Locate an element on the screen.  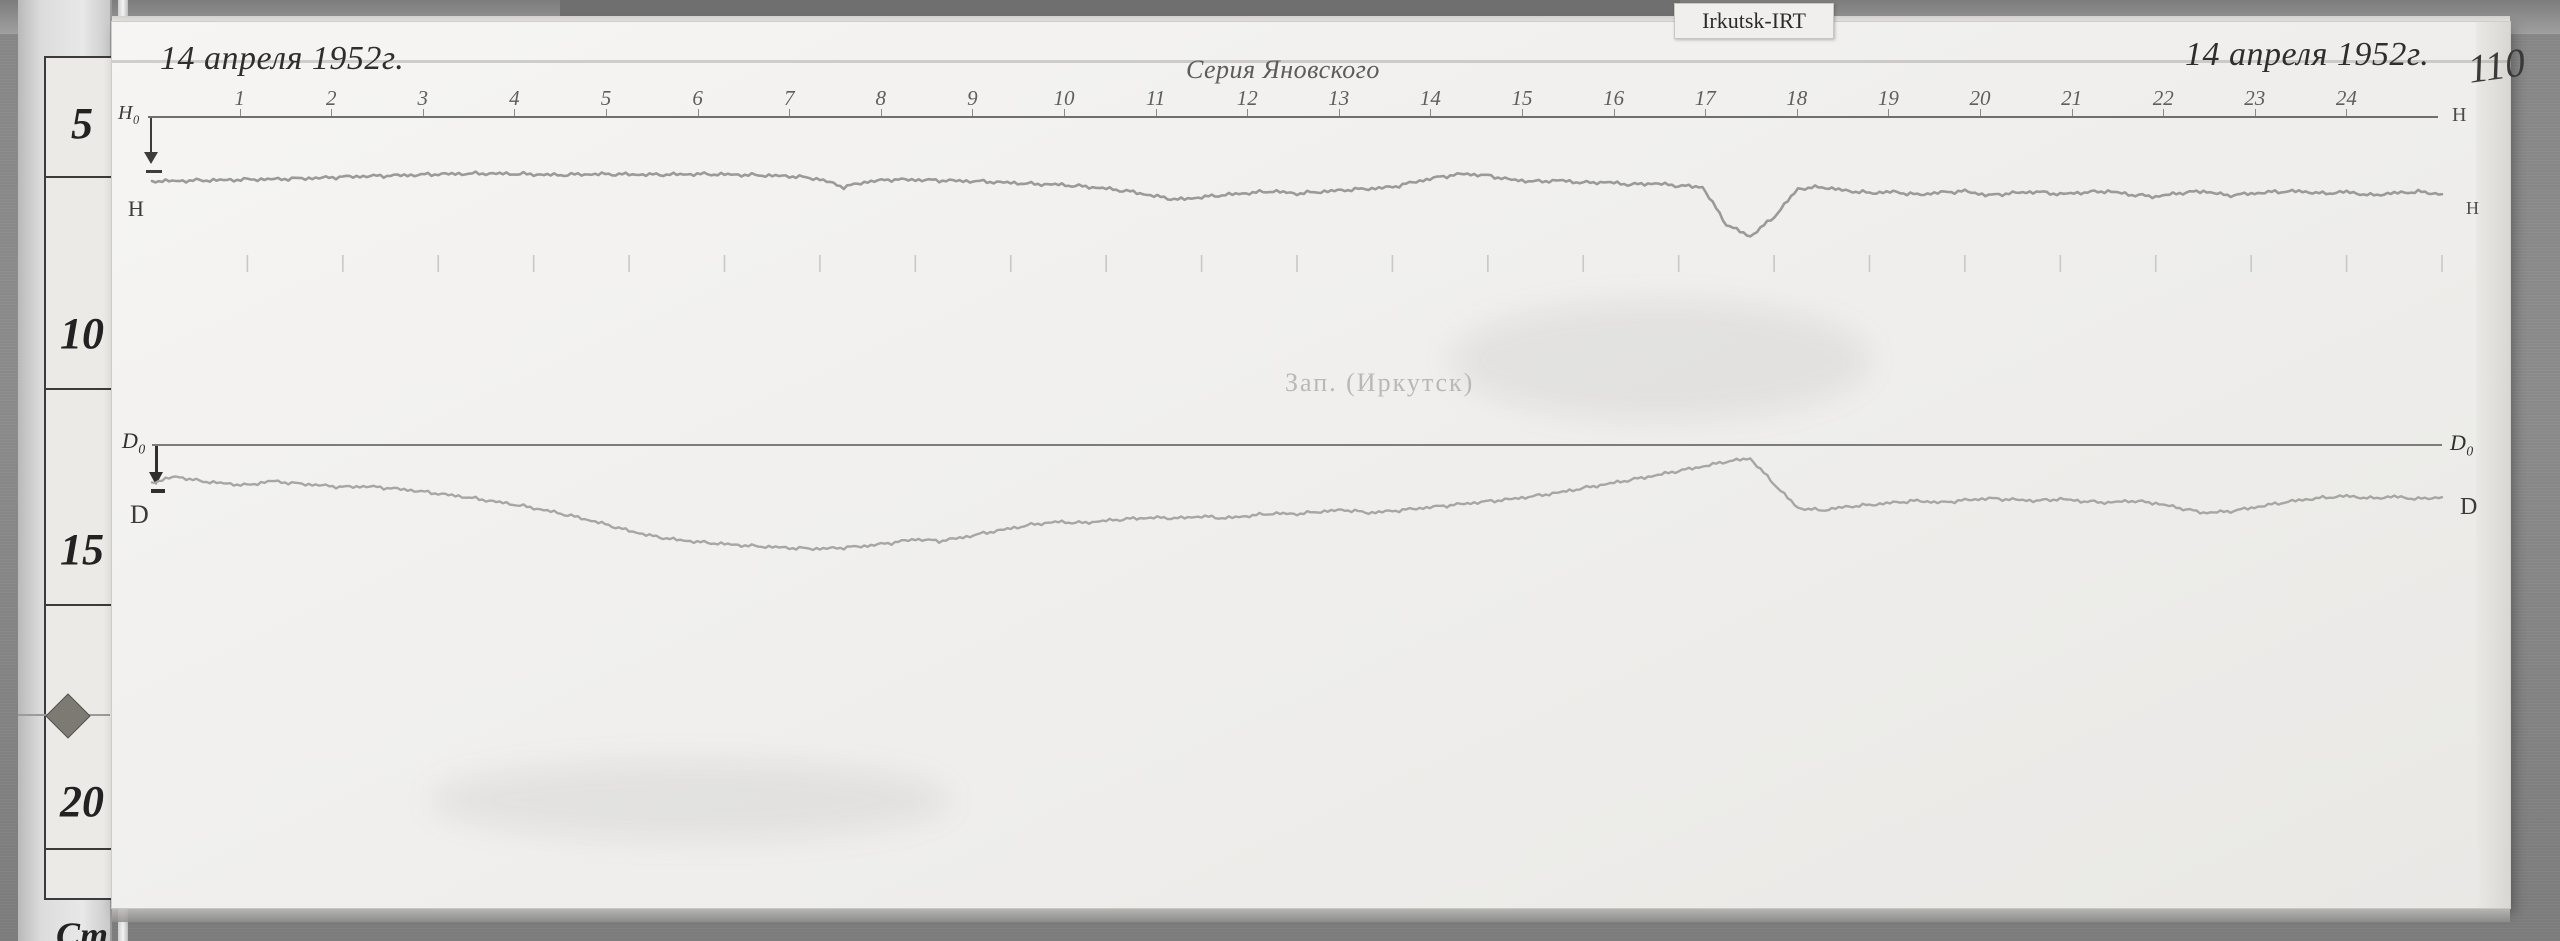
ruler-mark-5: 5 is located at coordinates (82, 123).